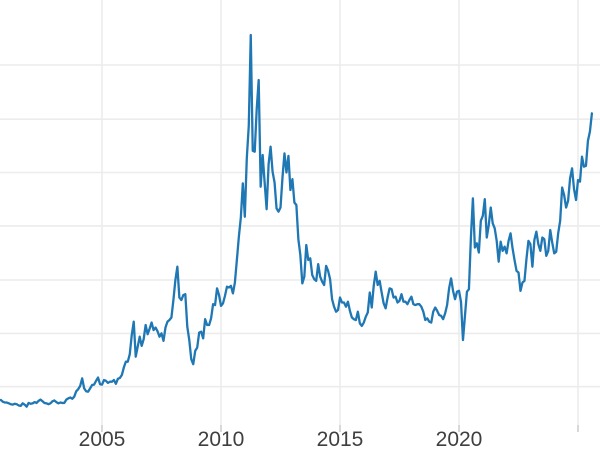 This screenshot has width=600, height=450. I want to click on x-tick-label: 2015, so click(340, 439).